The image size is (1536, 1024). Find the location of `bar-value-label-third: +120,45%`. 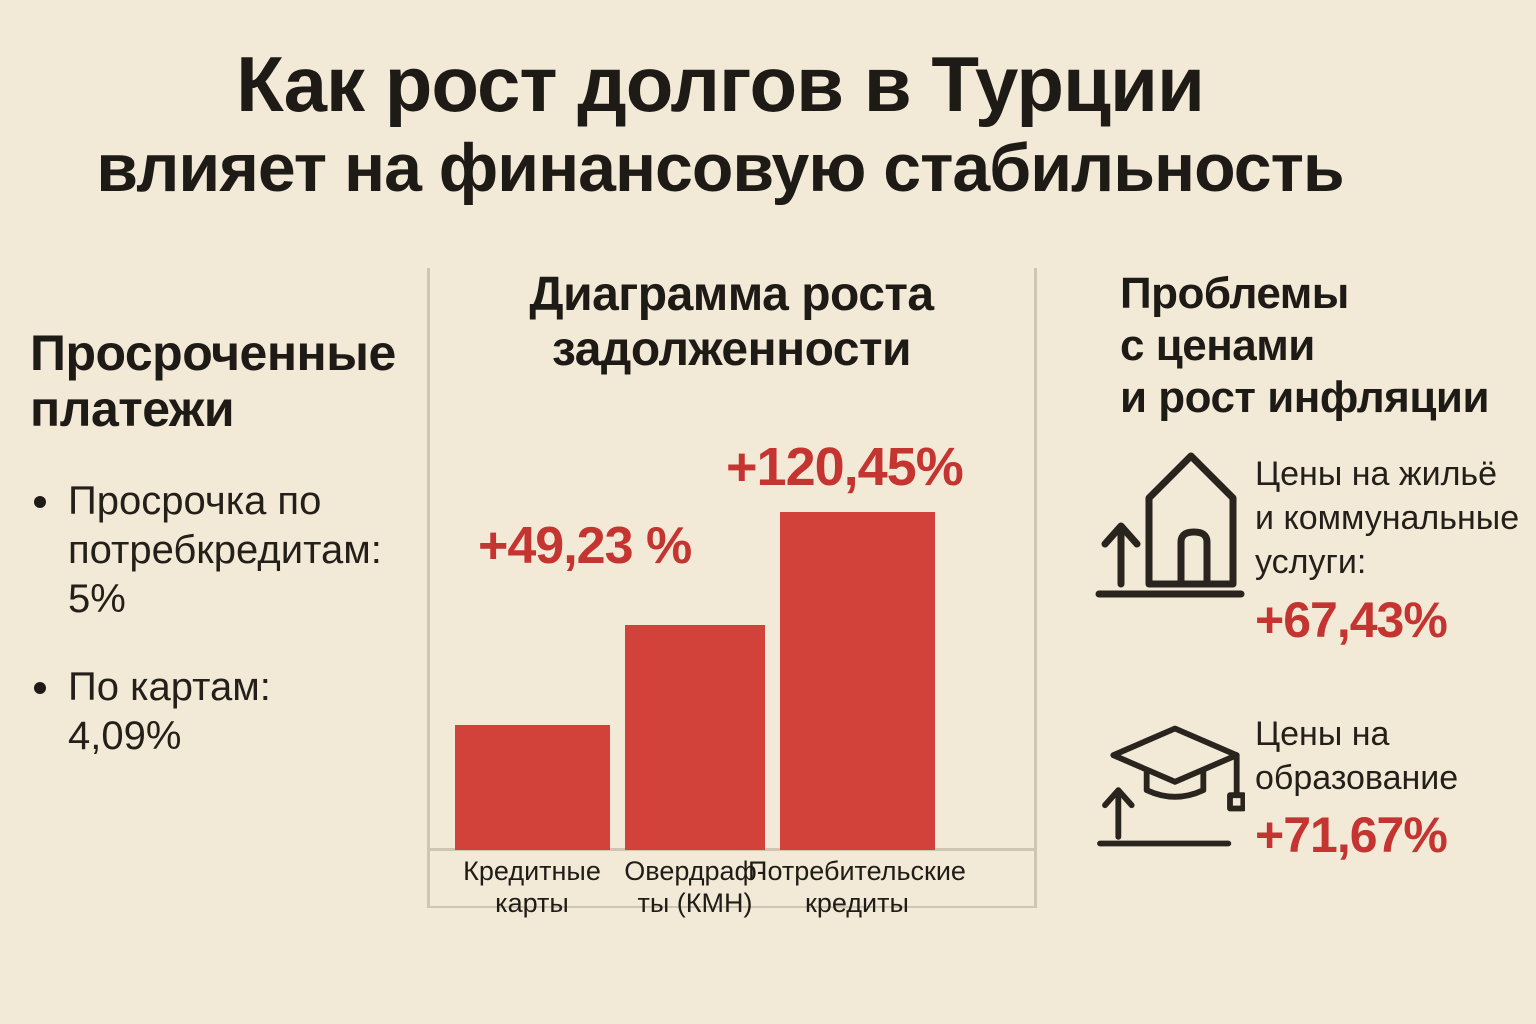

bar-value-label-third: +120,45% is located at coordinates (845, 467).